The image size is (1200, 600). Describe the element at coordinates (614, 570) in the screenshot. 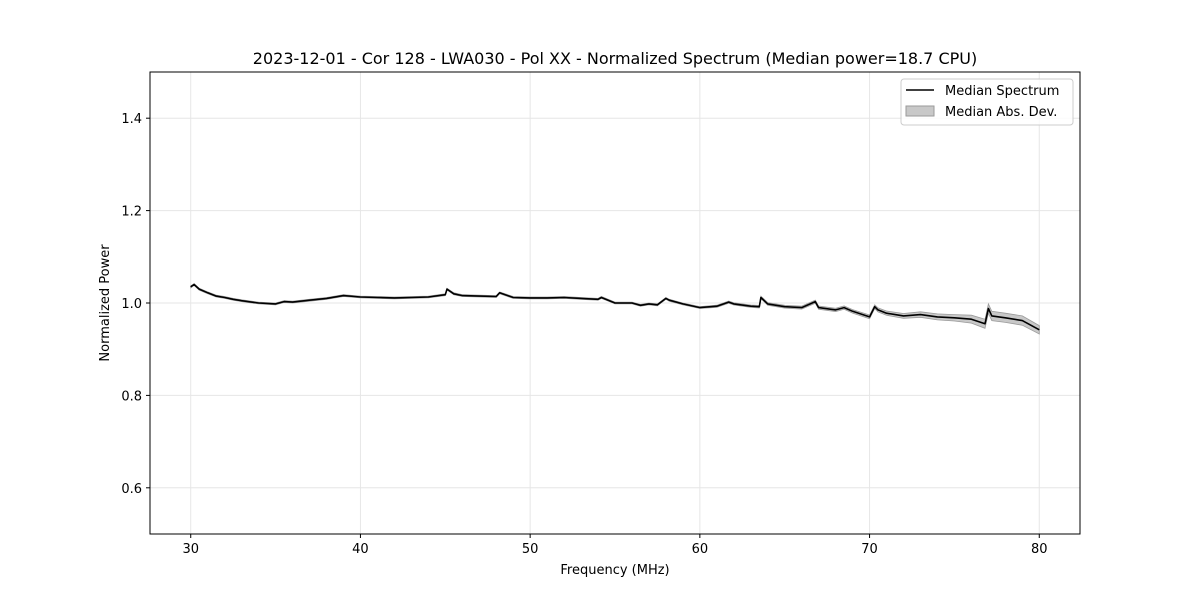

I see `x-axis-label: Frequency (MHz)` at that location.